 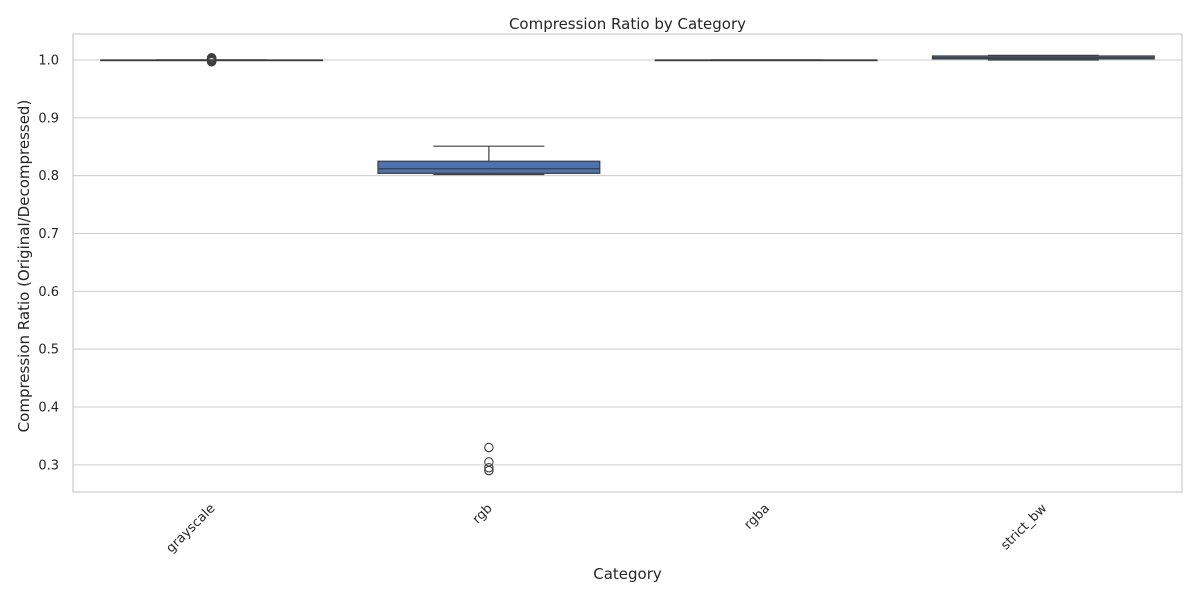 I want to click on x-tick-label: grayscale, so click(x=190, y=528).